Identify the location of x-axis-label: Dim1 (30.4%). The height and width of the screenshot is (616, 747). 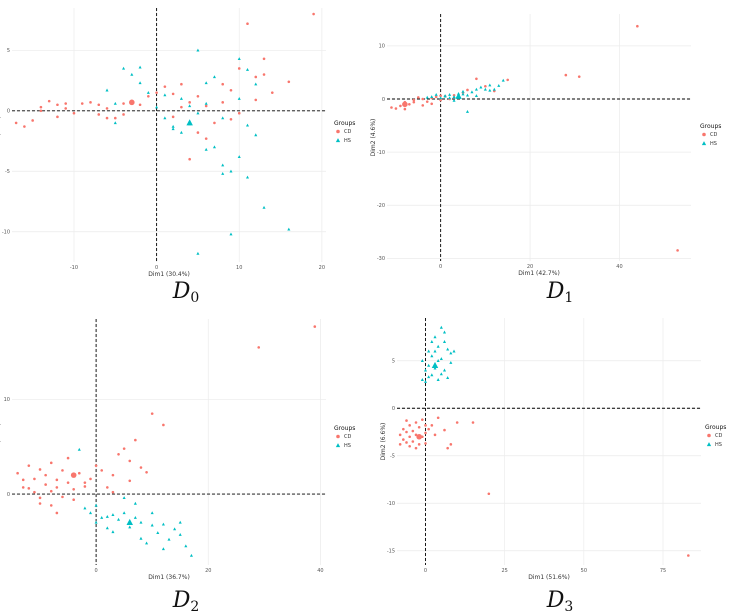
(169, 274).